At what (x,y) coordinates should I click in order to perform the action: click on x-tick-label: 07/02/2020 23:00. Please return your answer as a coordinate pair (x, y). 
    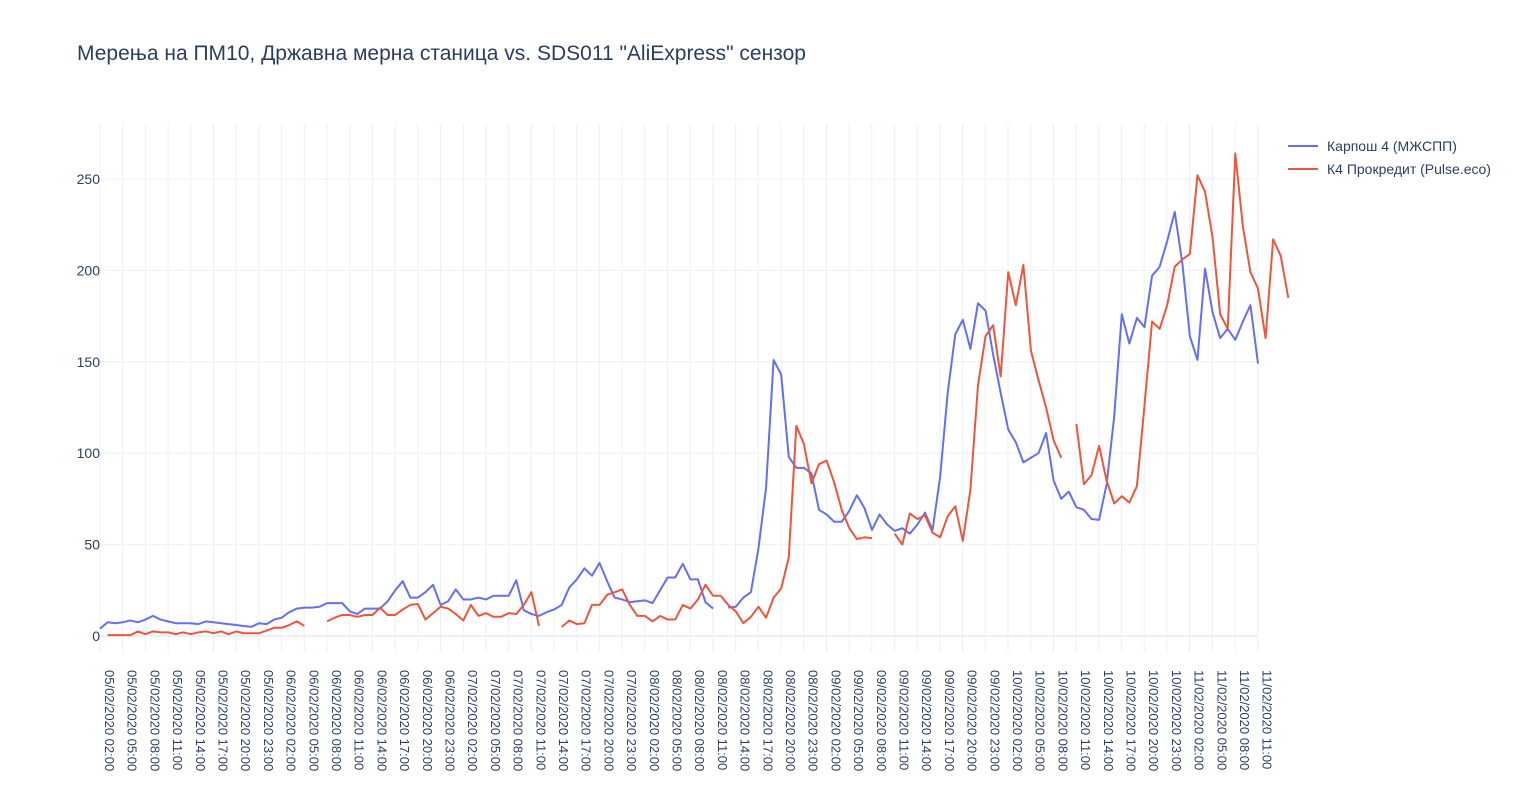
    Looking at the image, I should click on (631, 720).